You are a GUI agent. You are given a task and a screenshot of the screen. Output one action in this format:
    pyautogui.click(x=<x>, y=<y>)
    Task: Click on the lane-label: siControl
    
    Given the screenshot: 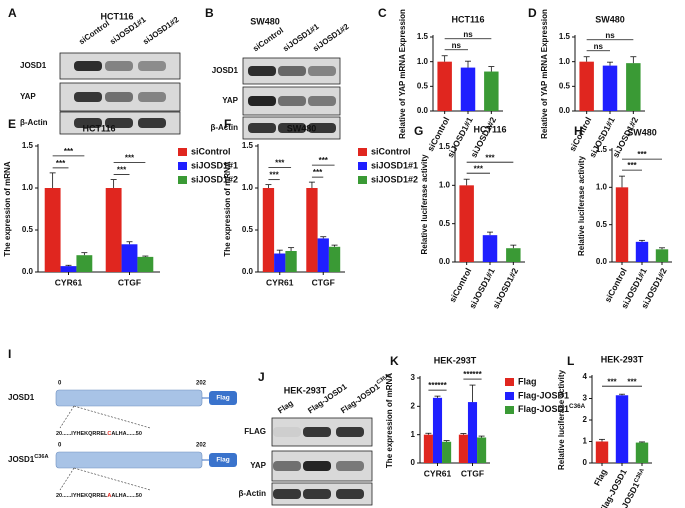 What is the action you would take?
    pyautogui.click(x=268, y=40)
    